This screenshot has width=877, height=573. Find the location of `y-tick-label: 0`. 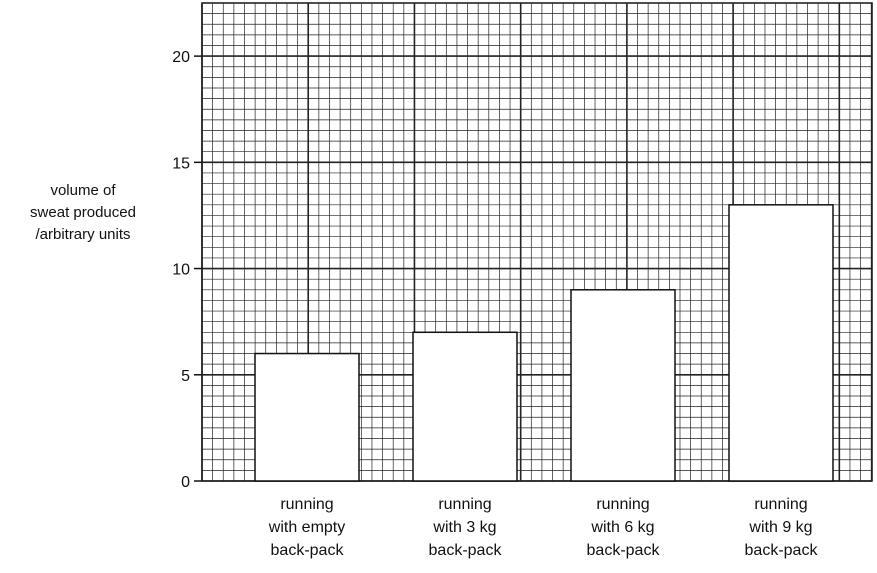

y-tick-label: 0 is located at coordinates (185, 482).